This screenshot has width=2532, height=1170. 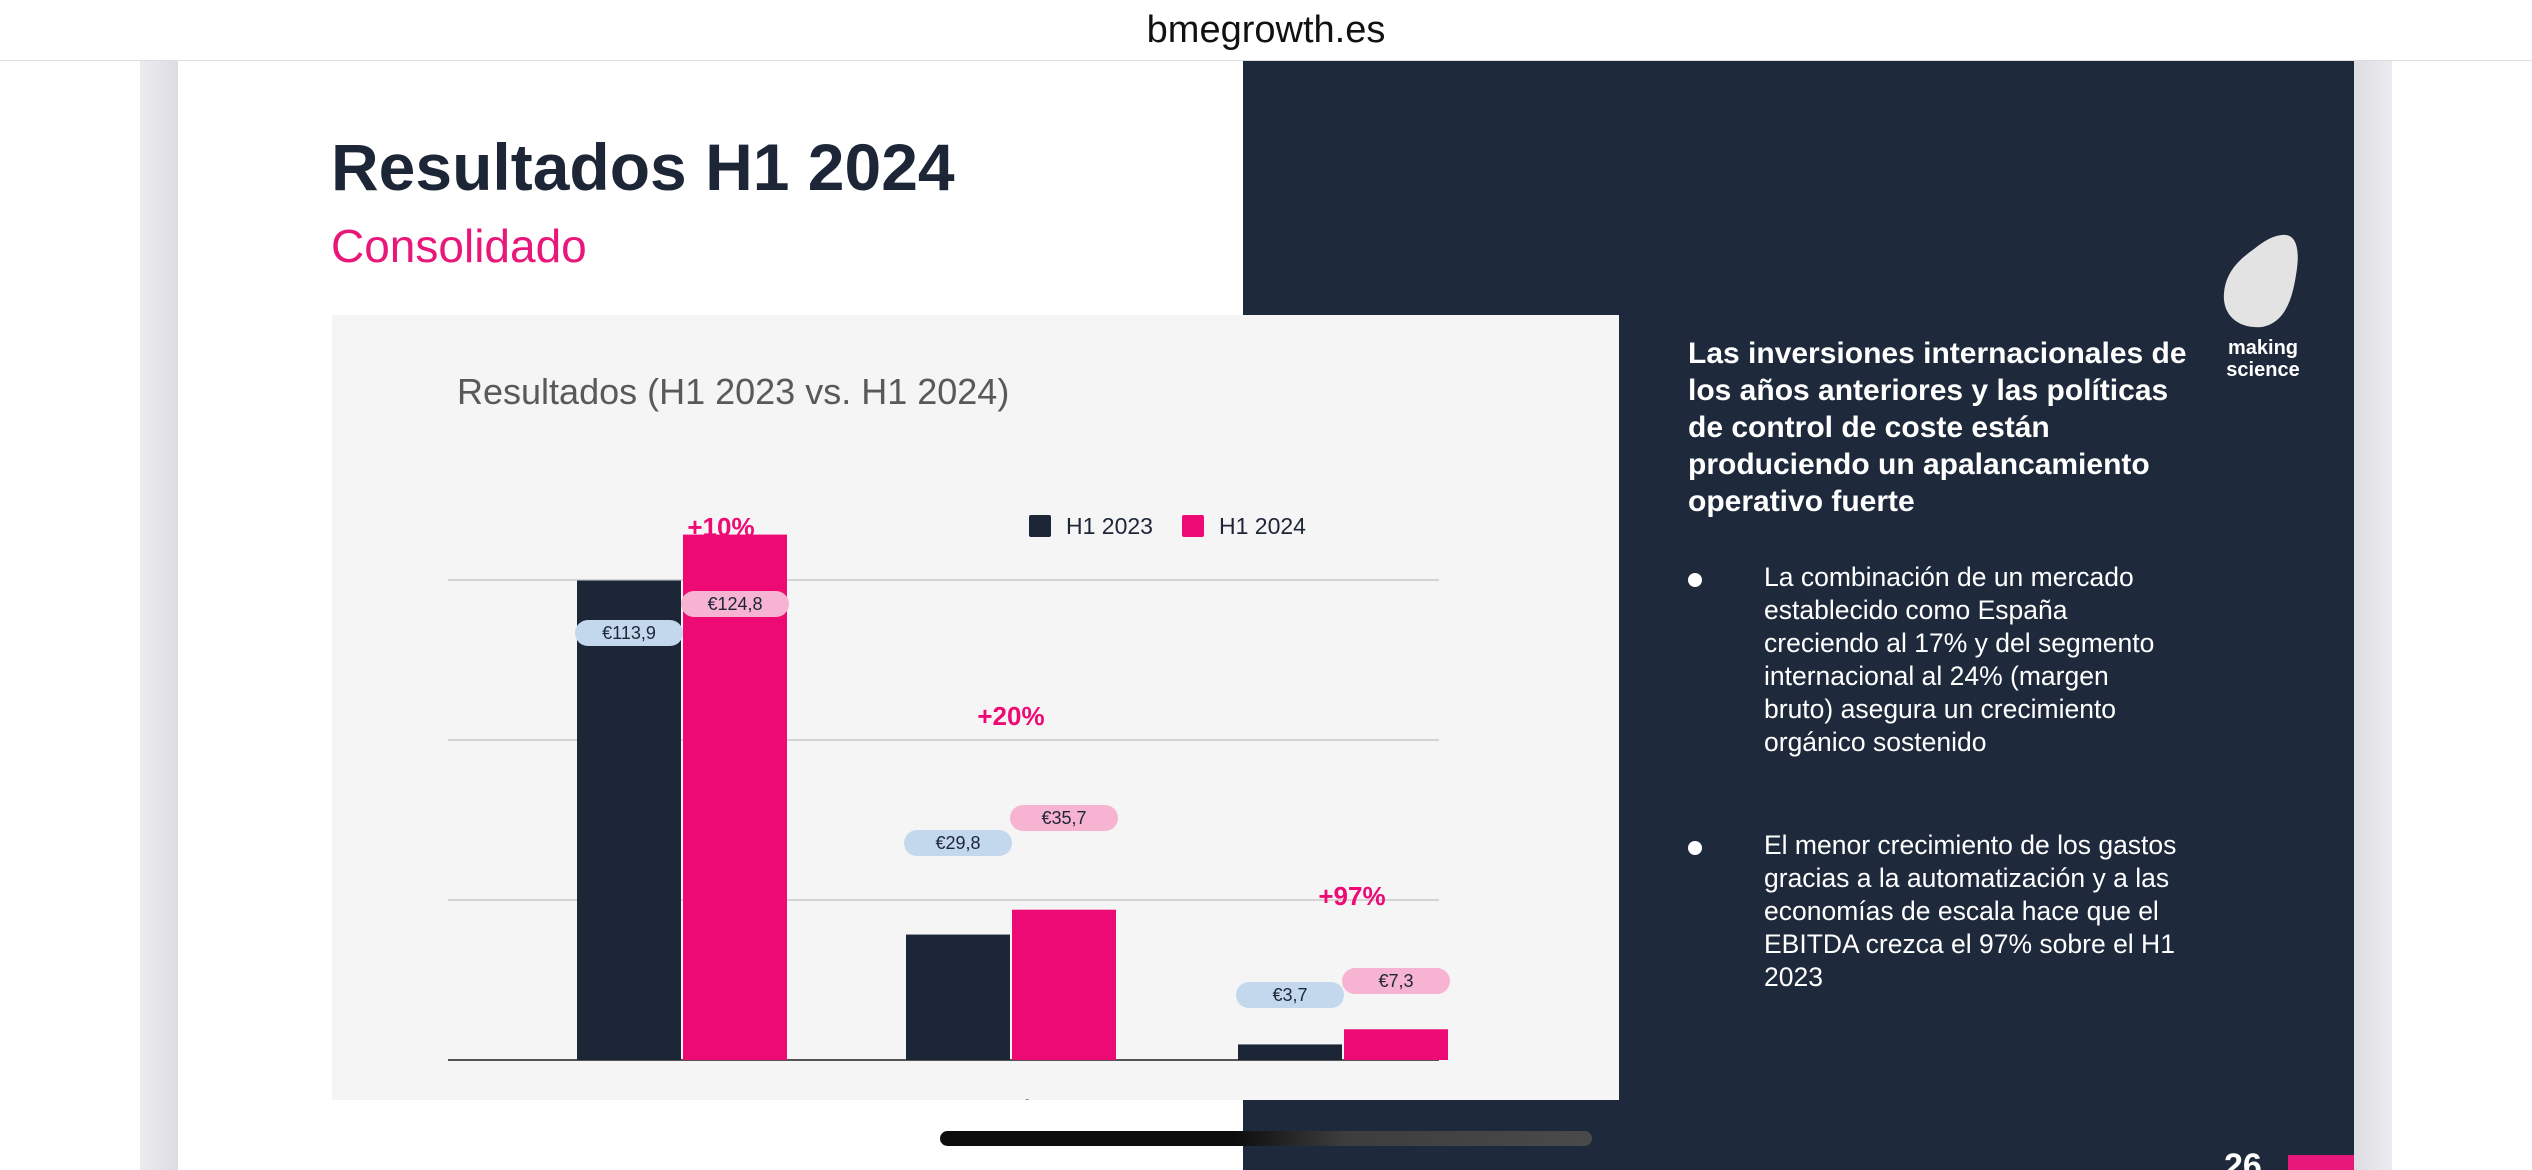 What do you see at coordinates (2263, 348) in the screenshot?
I see `logo-text-line: making` at bounding box center [2263, 348].